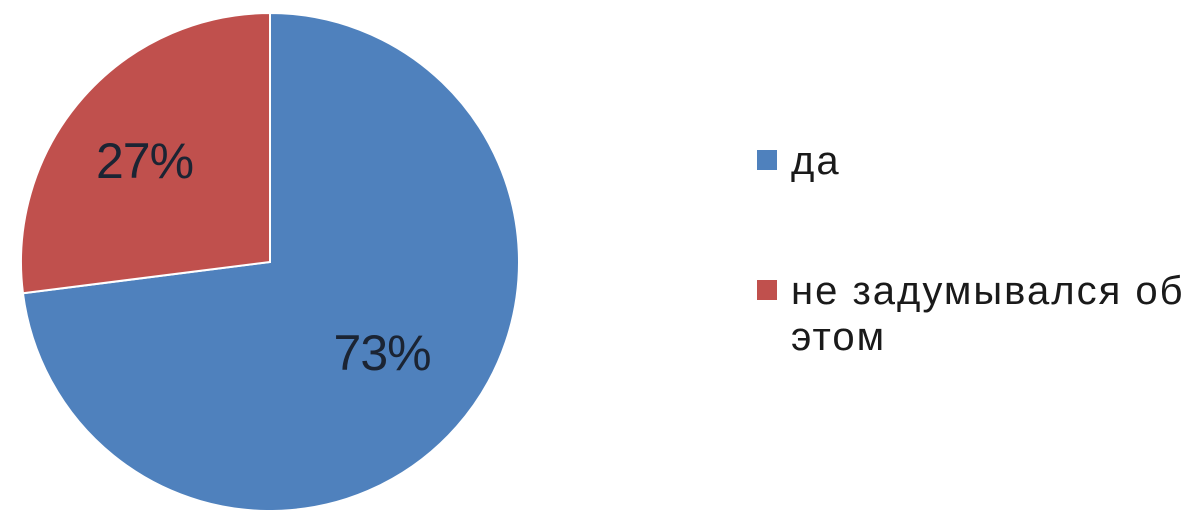 This screenshot has height=510, width=1195. Describe the element at coordinates (767, 160) in the screenshot. I see `legend-swatch-da` at that location.